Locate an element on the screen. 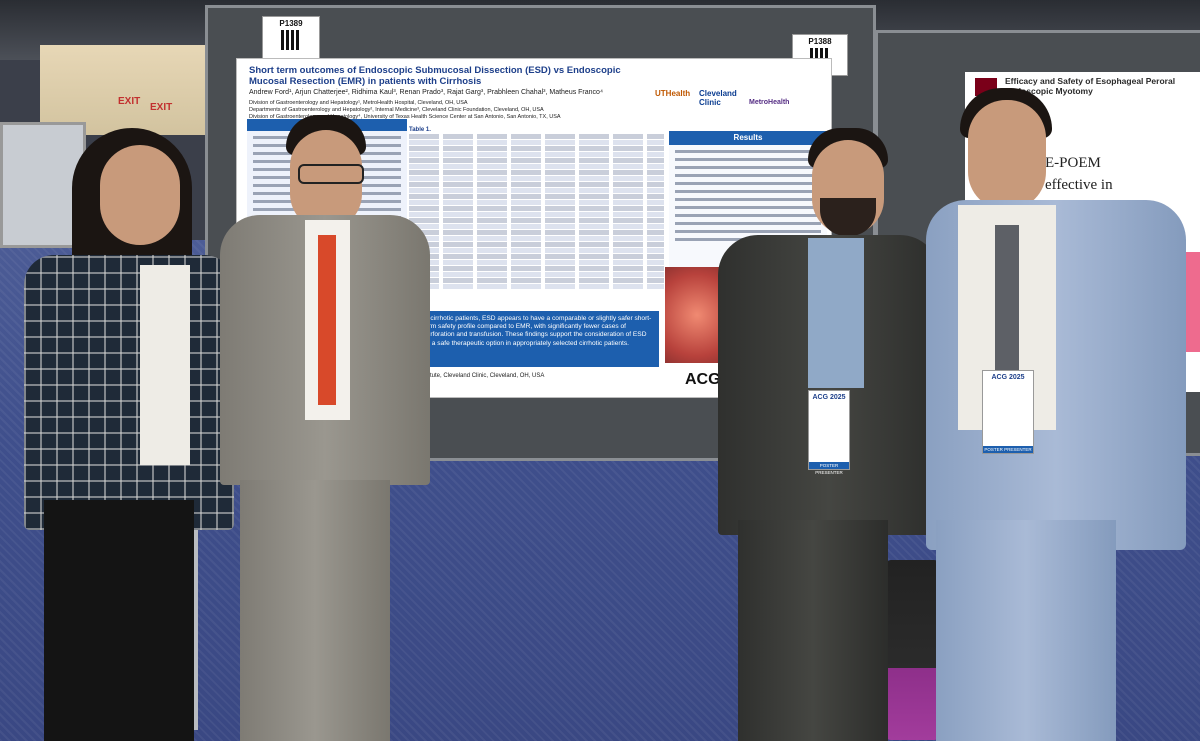  logo-line: Clinic is located at coordinates (710, 102).